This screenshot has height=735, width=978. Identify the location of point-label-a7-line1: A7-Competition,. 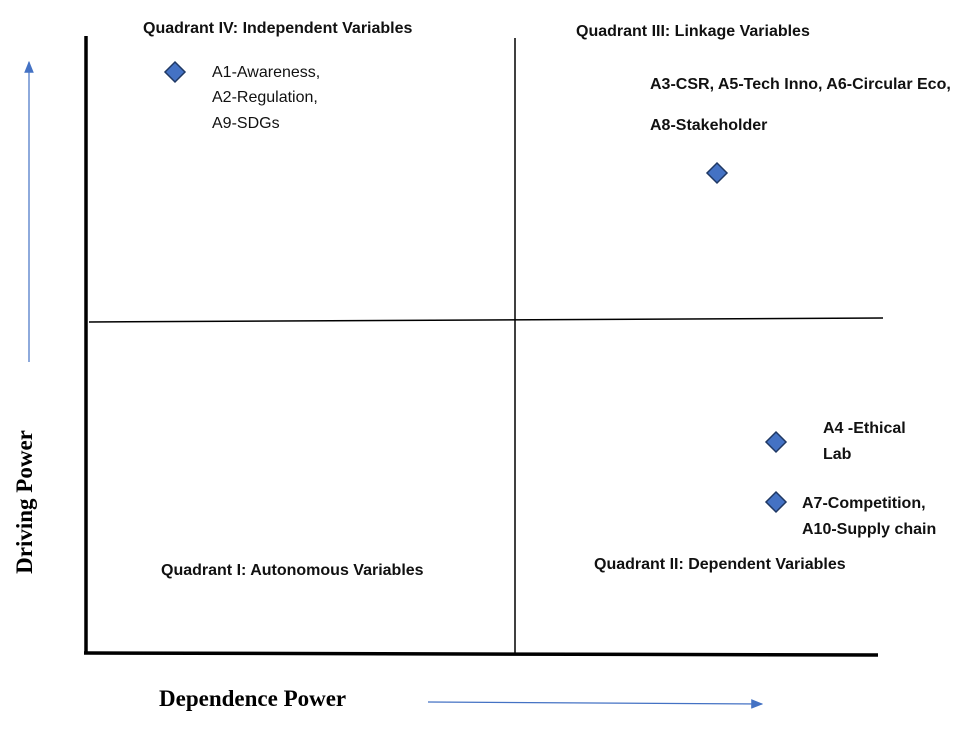
(864, 503).